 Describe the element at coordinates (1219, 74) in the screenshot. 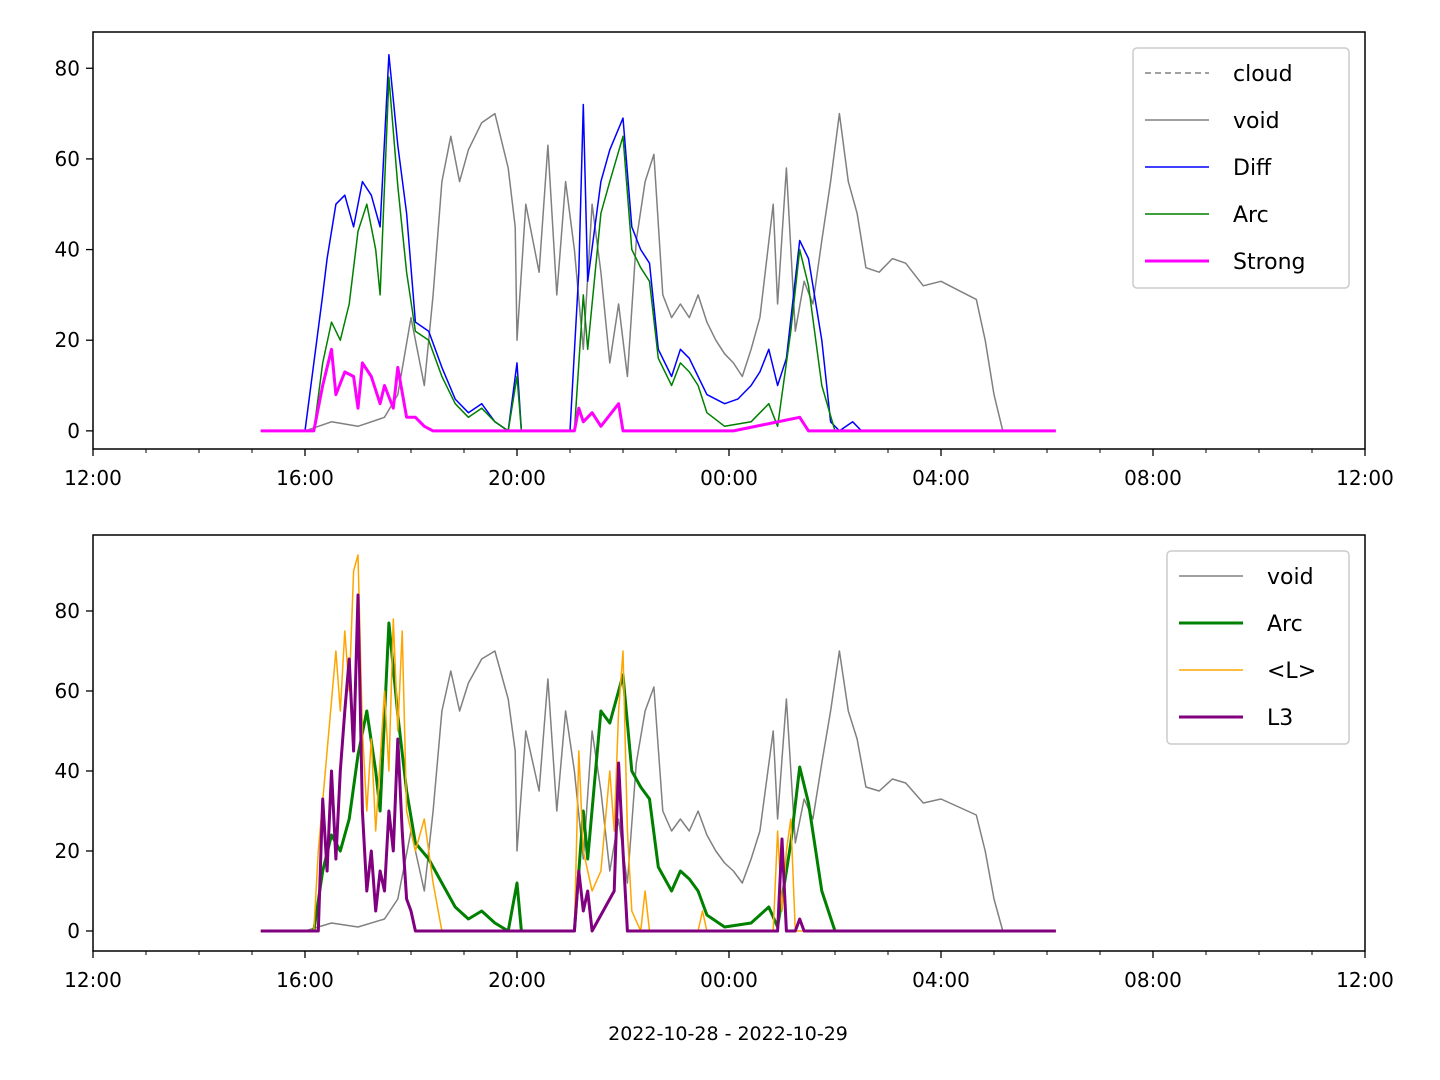

I see `legend-item: cloud` at that location.